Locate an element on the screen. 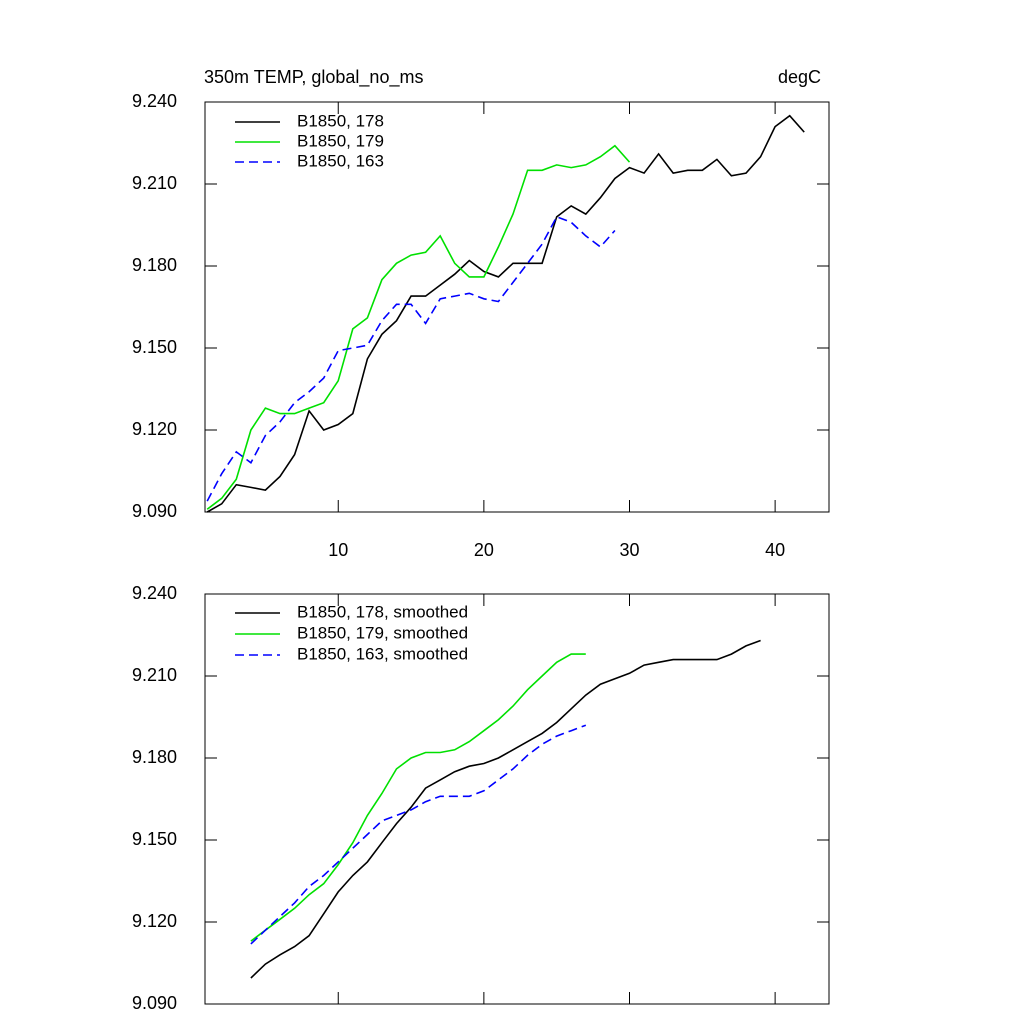  legend-label: B1850, 179, smoothed is located at coordinates (382, 632).